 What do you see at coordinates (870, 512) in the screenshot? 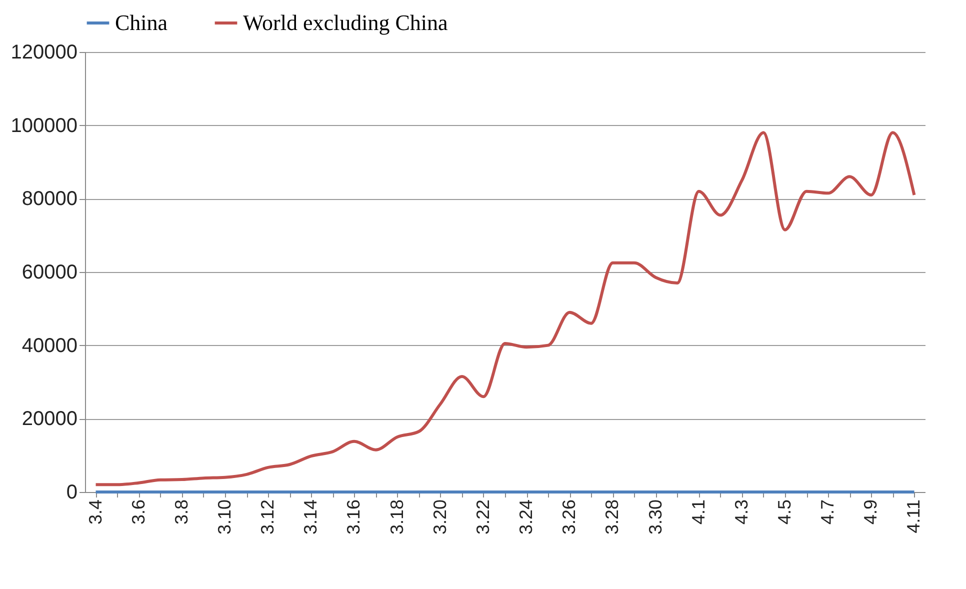
I see `x-tick-label: 4.9` at bounding box center [870, 512].